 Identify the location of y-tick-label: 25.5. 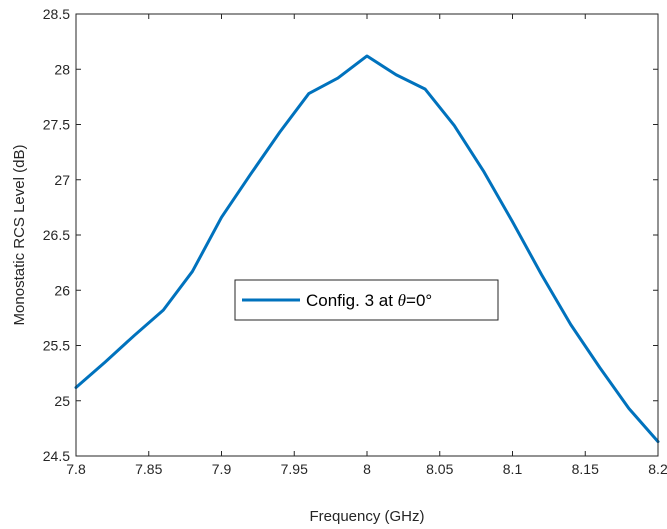
(56, 346).